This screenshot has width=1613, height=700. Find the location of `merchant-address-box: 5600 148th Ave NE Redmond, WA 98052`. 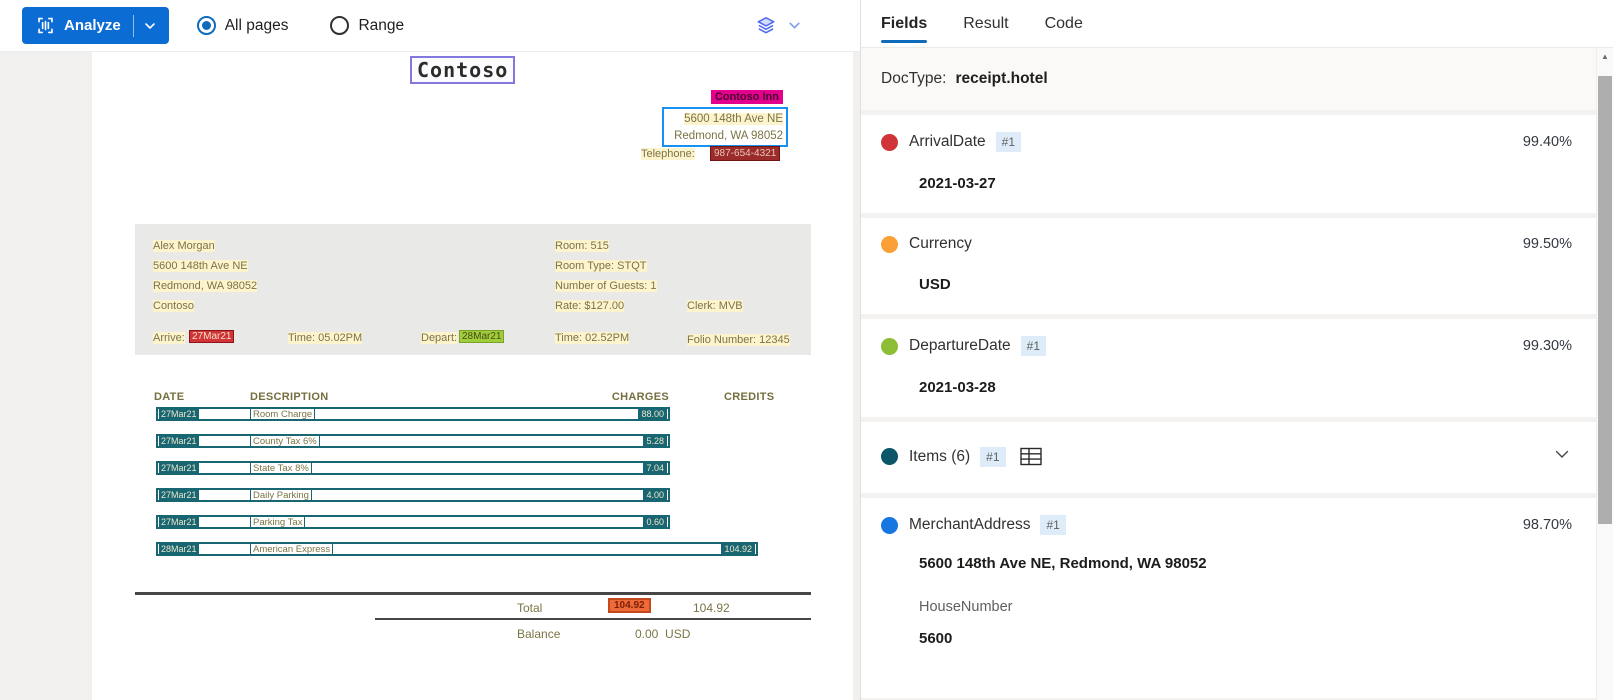

merchant-address-box: 5600 148th Ave NE Redmond, WA 98052 is located at coordinates (725, 127).